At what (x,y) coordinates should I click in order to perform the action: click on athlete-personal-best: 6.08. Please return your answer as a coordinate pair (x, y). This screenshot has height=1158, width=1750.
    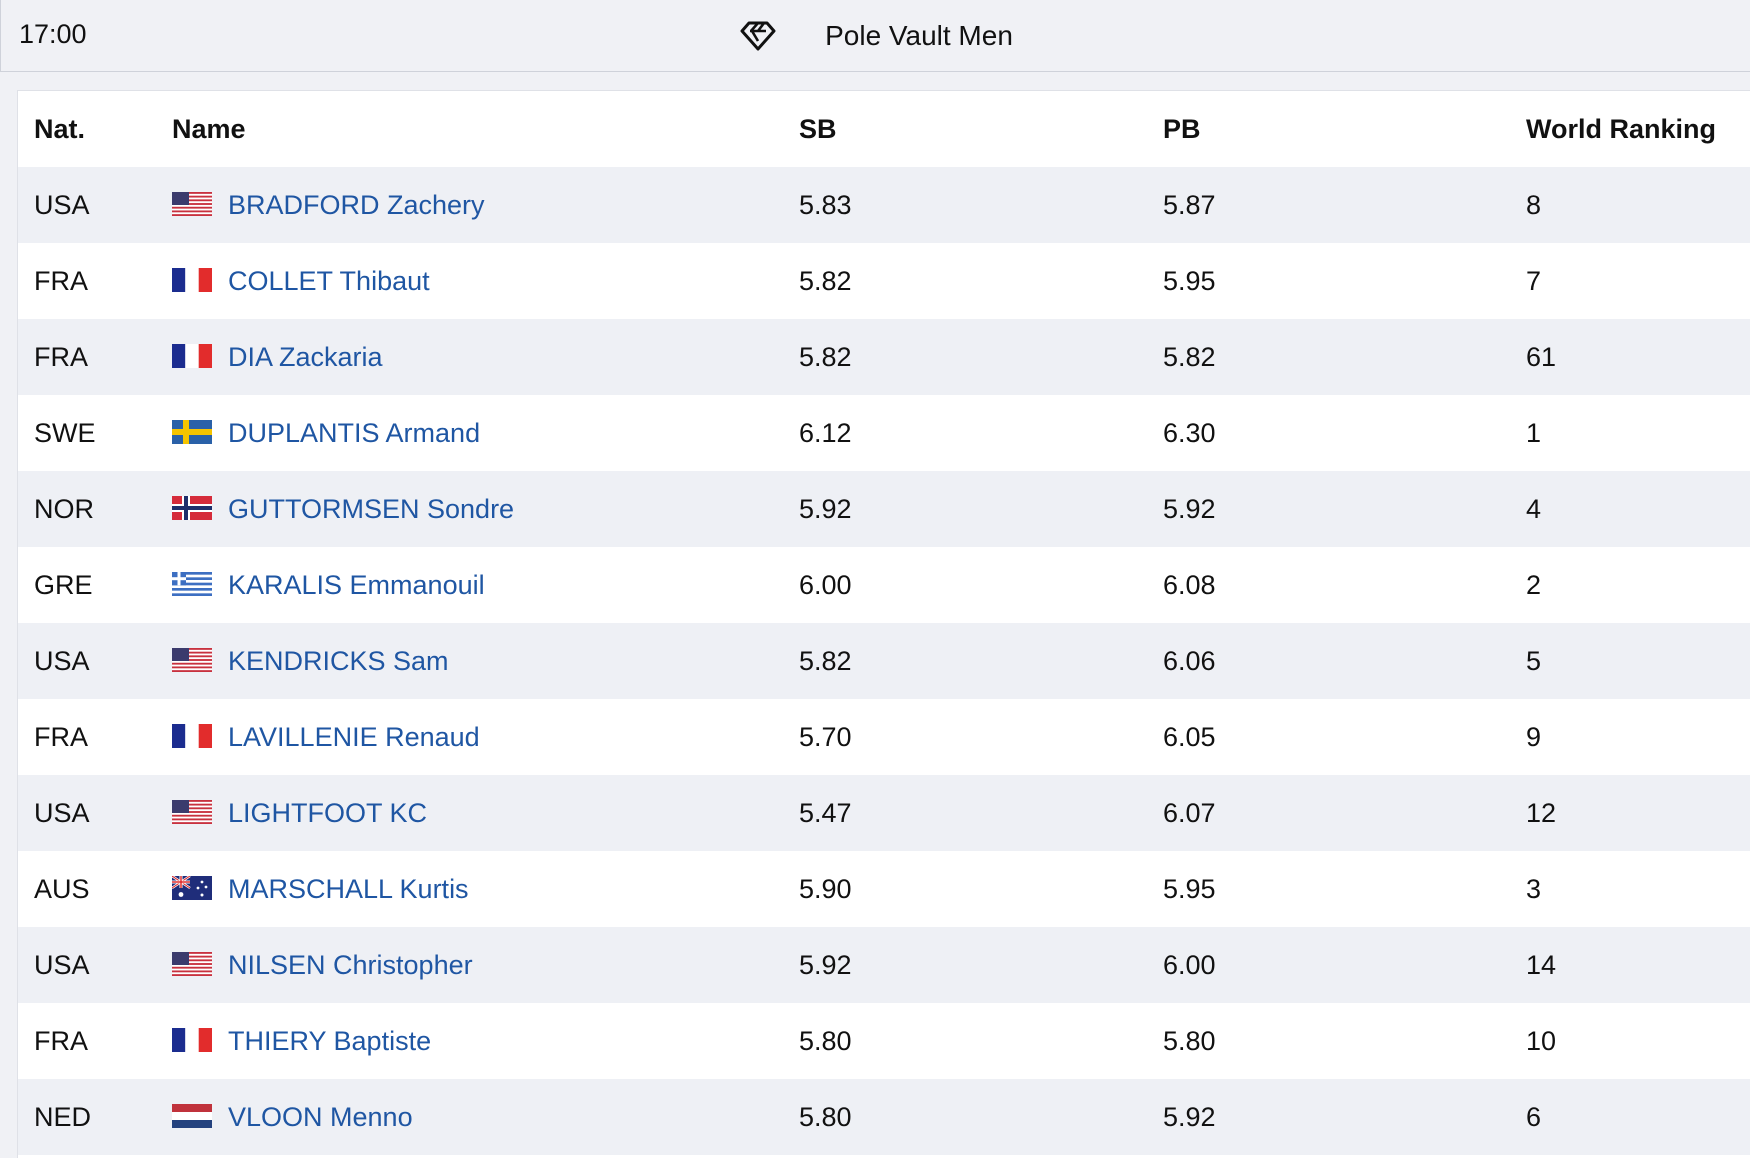
    Looking at the image, I should click on (1189, 585).